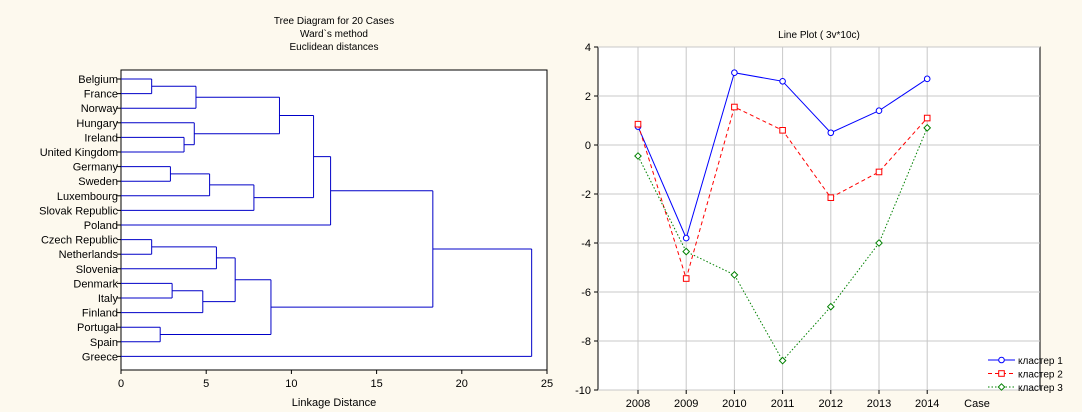  What do you see at coordinates (101, 95) in the screenshot?
I see `leaf-label: France` at bounding box center [101, 95].